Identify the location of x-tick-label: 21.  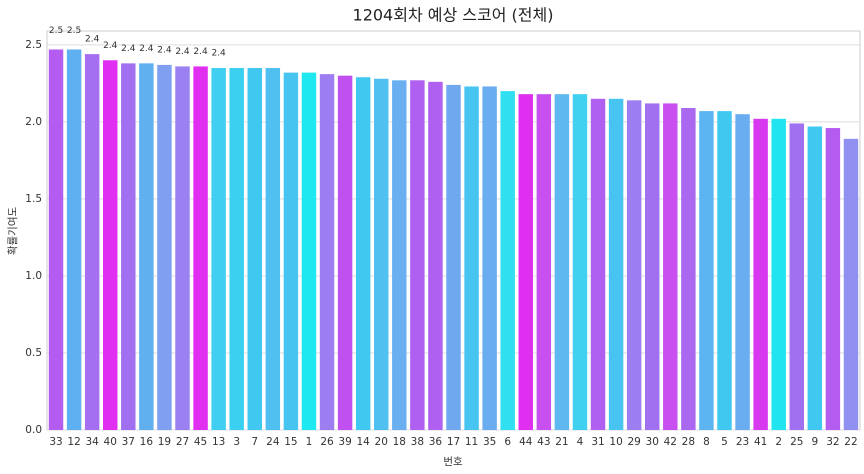
(561, 442).